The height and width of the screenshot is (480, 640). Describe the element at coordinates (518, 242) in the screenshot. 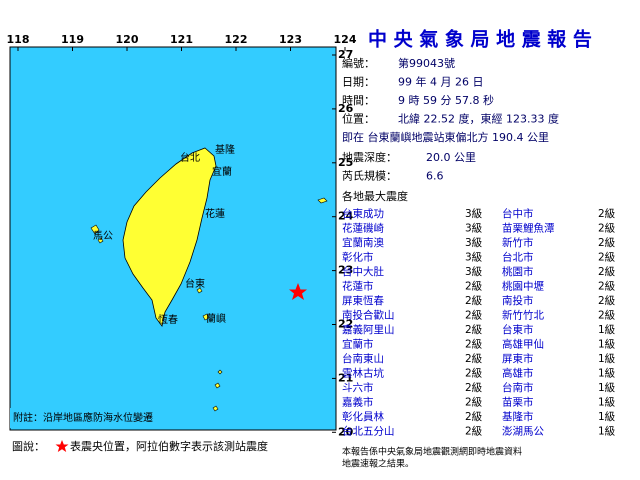

I see `station-name: 新竹市` at that location.